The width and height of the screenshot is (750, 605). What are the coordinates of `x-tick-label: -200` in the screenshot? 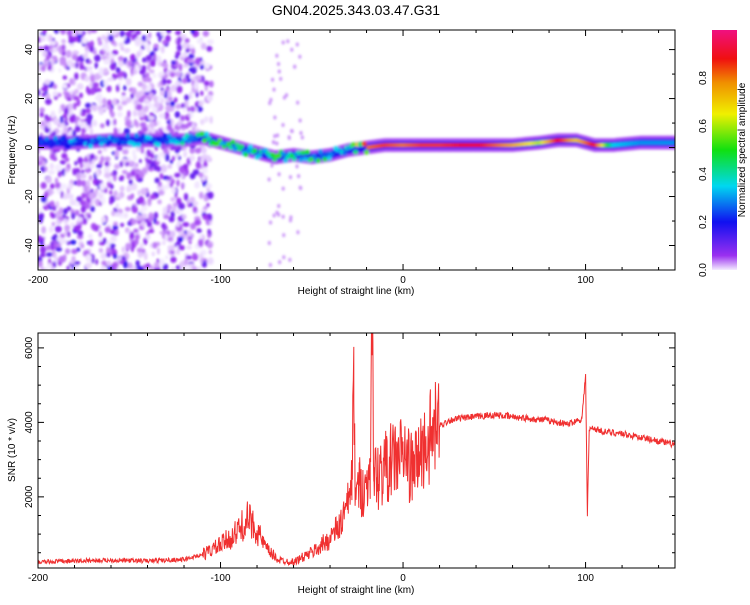 It's located at (38, 280).